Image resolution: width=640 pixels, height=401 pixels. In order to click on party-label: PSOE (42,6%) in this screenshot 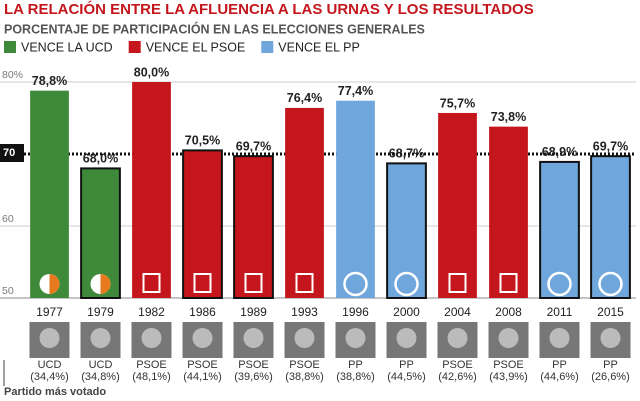, I will do `click(457, 371)`.